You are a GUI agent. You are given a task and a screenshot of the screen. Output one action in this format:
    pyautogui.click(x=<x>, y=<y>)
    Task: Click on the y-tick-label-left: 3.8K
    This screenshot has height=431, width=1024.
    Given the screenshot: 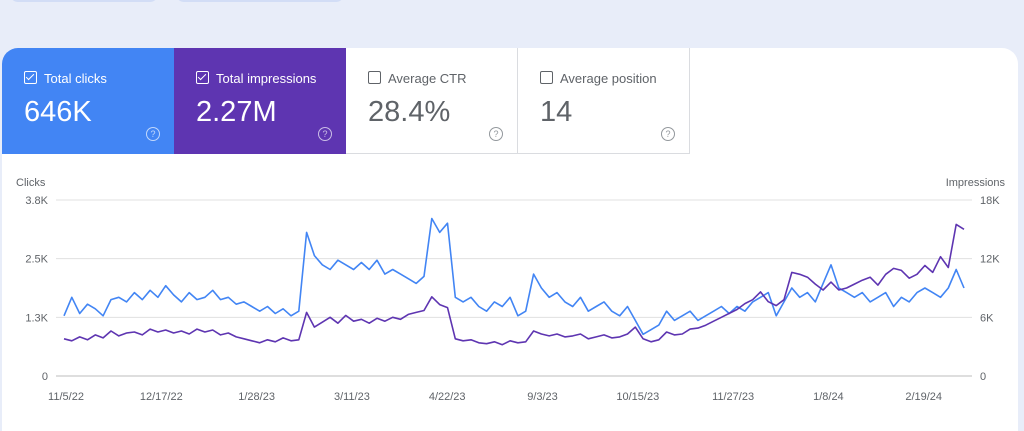 What is the action you would take?
    pyautogui.click(x=36, y=201)
    